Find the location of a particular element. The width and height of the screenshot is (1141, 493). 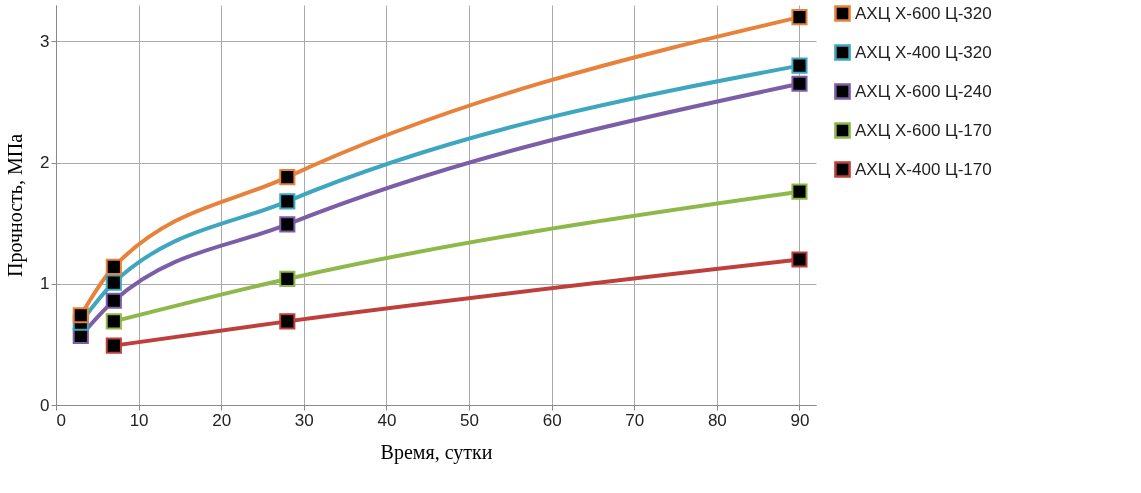

x-tick-label: 60 is located at coordinates (552, 420).